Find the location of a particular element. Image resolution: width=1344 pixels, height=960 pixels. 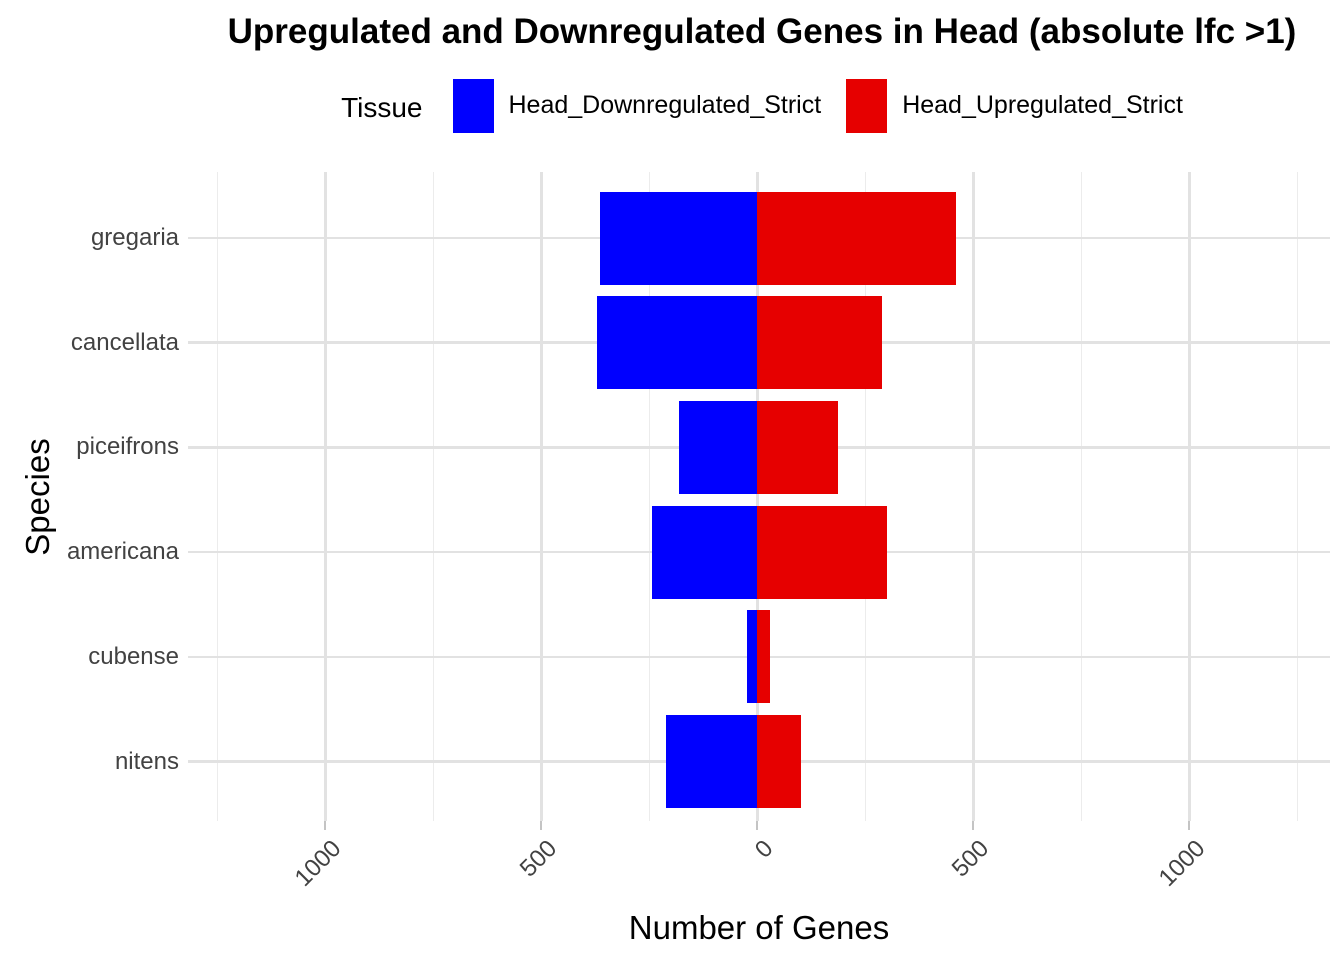

y-tick-label-nitens: nitens is located at coordinates (146, 761).